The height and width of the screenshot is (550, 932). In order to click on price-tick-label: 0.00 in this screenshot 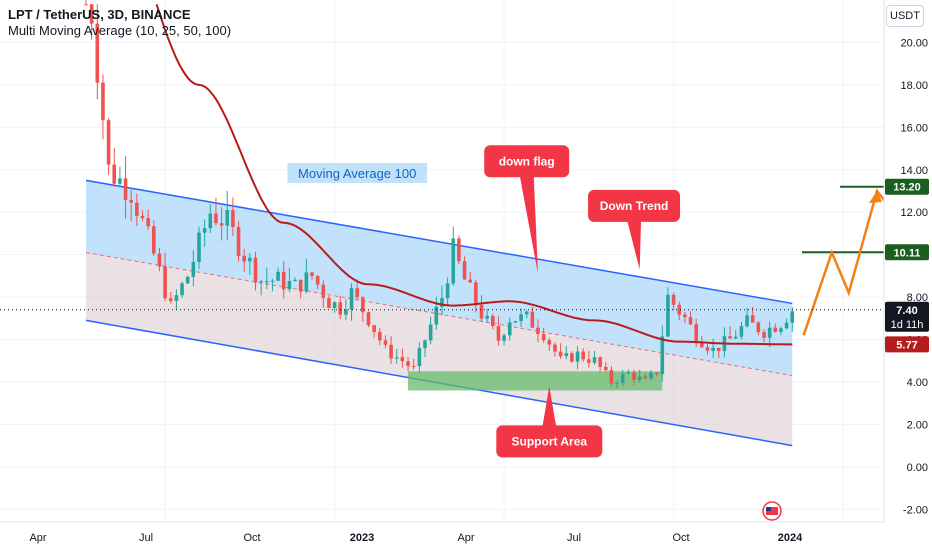, I will do `click(917, 468)`.